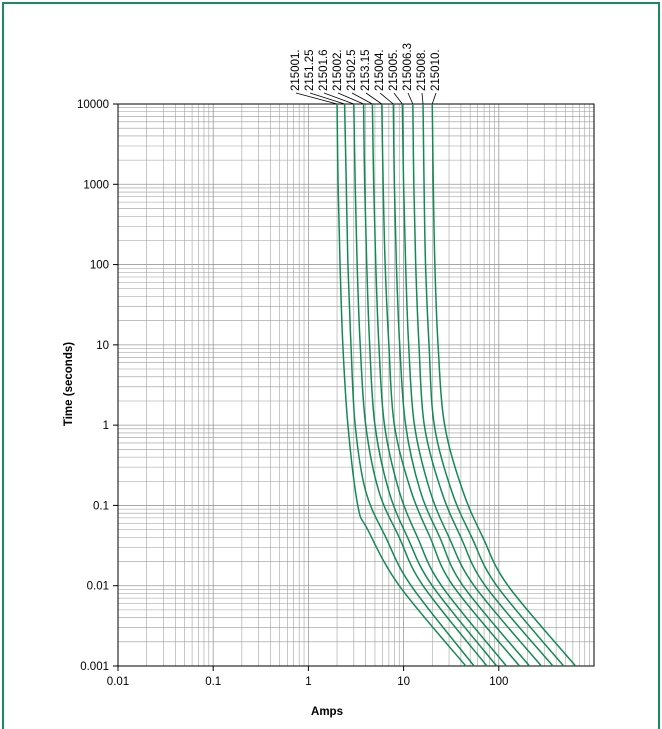 The height and width of the screenshot is (729, 662). Describe the element at coordinates (98, 587) in the screenshot. I see `y-tick-label: 0.01` at that location.